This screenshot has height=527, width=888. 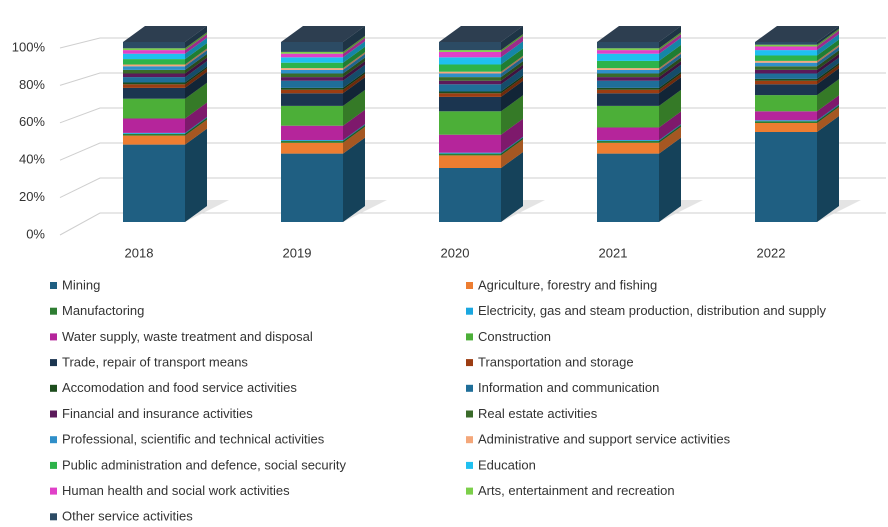 I want to click on legend-label: Financial and insurance activities, so click(x=157, y=413).